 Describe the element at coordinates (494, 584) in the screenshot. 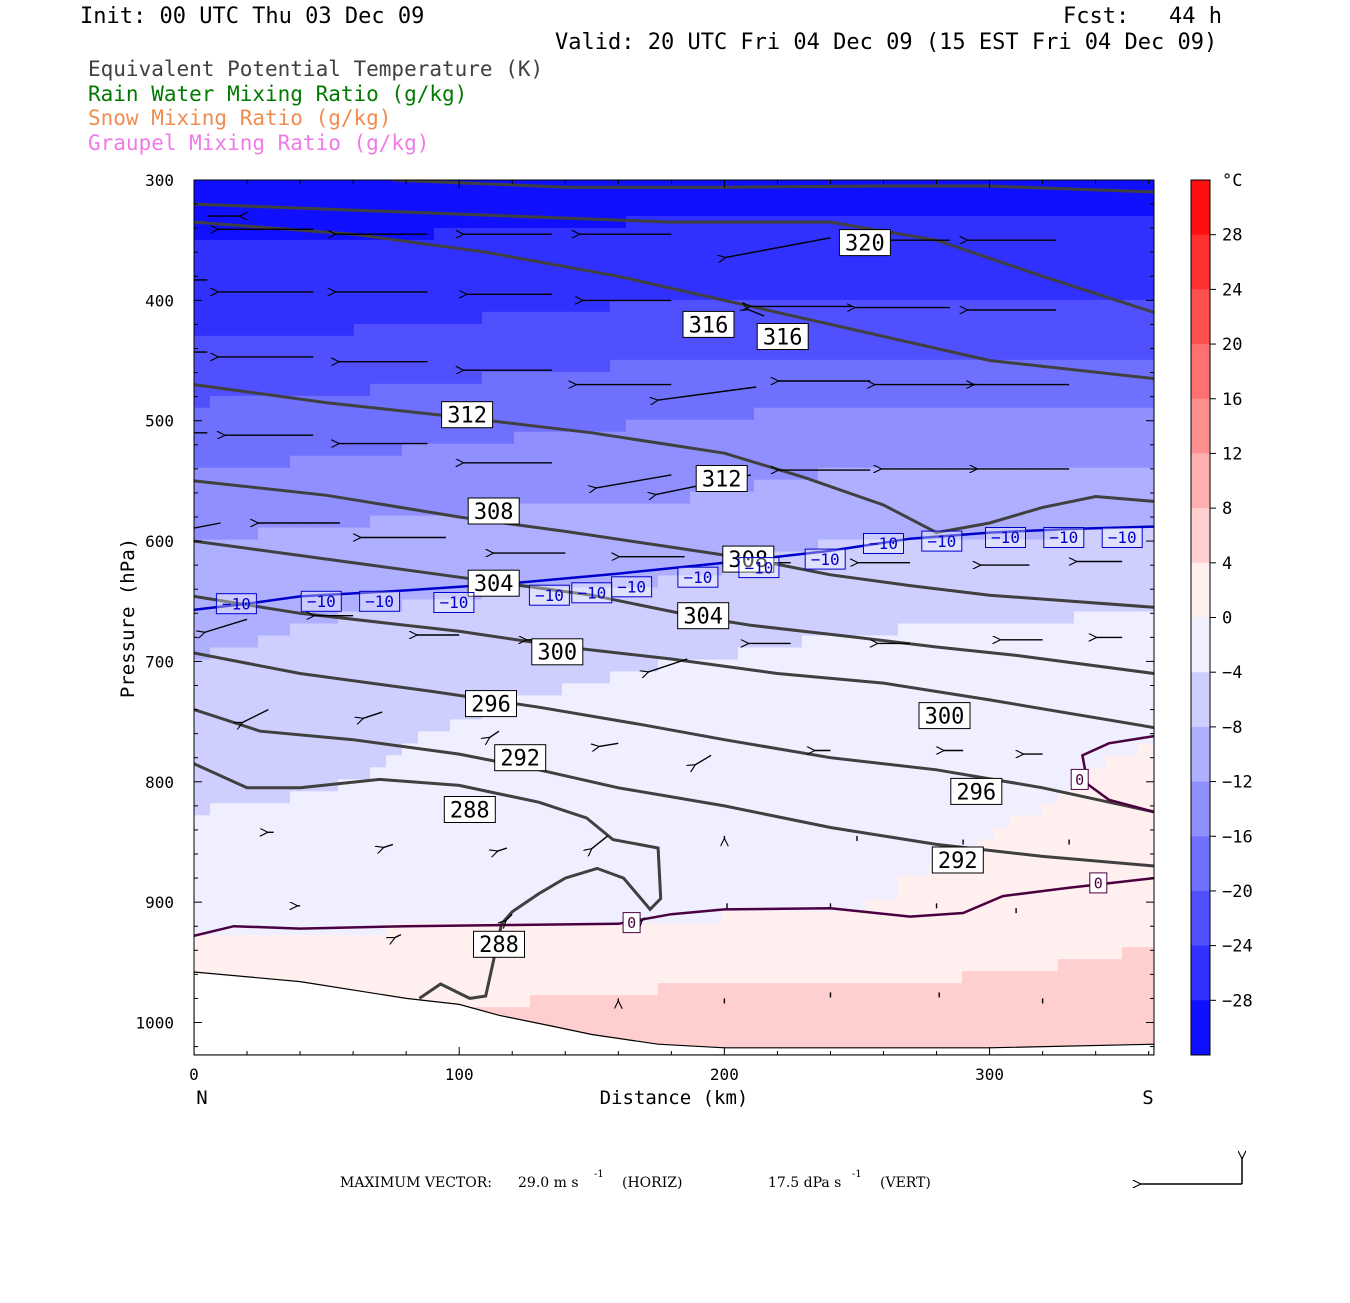

I see `theta-e-label: 304` at that location.